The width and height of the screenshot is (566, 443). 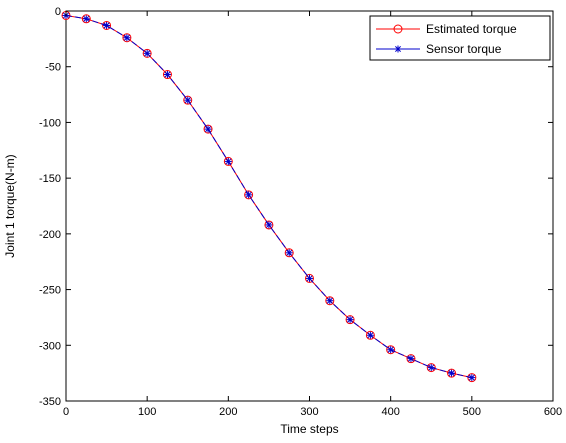 What do you see at coordinates (472, 412) in the screenshot?
I see `x-tick-label: 500` at bounding box center [472, 412].